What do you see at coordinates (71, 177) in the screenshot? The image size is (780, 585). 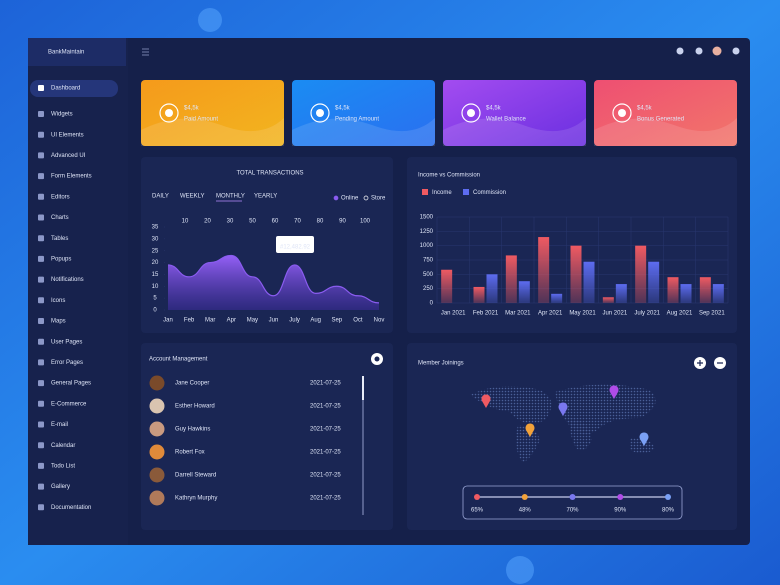 I see `menu-item: Form Elements` at bounding box center [71, 177].